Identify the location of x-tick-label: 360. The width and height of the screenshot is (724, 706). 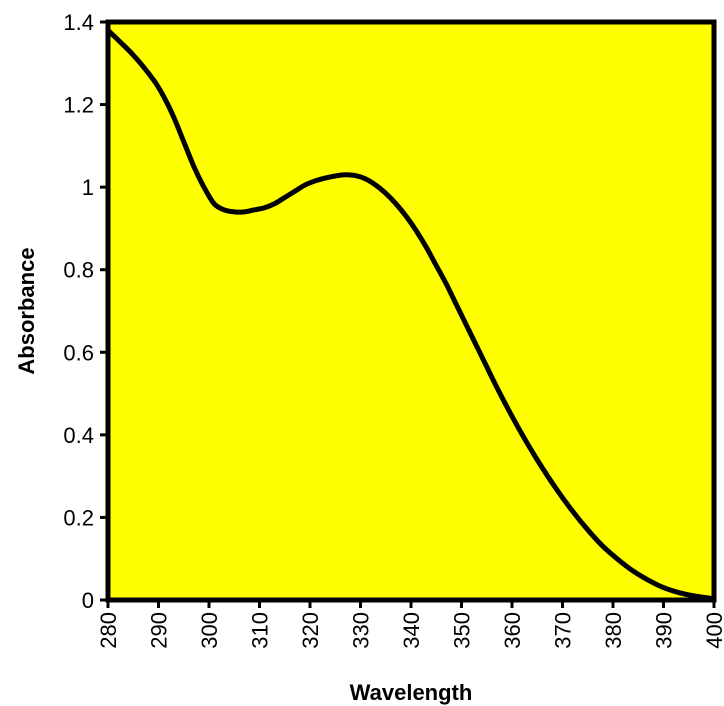
(512, 630).